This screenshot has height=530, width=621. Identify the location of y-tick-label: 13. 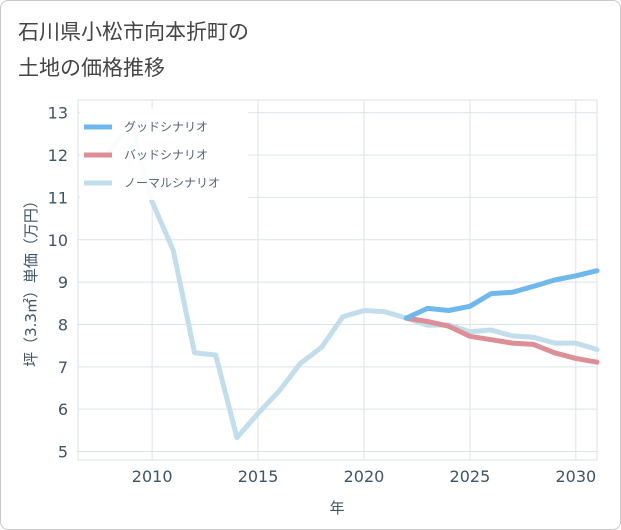
(58, 113).